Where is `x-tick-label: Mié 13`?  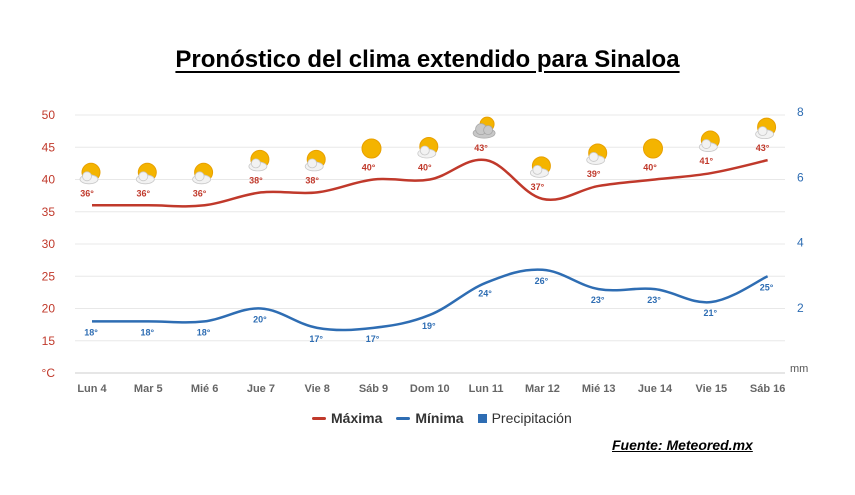 x-tick-label: Mié 13 is located at coordinates (599, 389).